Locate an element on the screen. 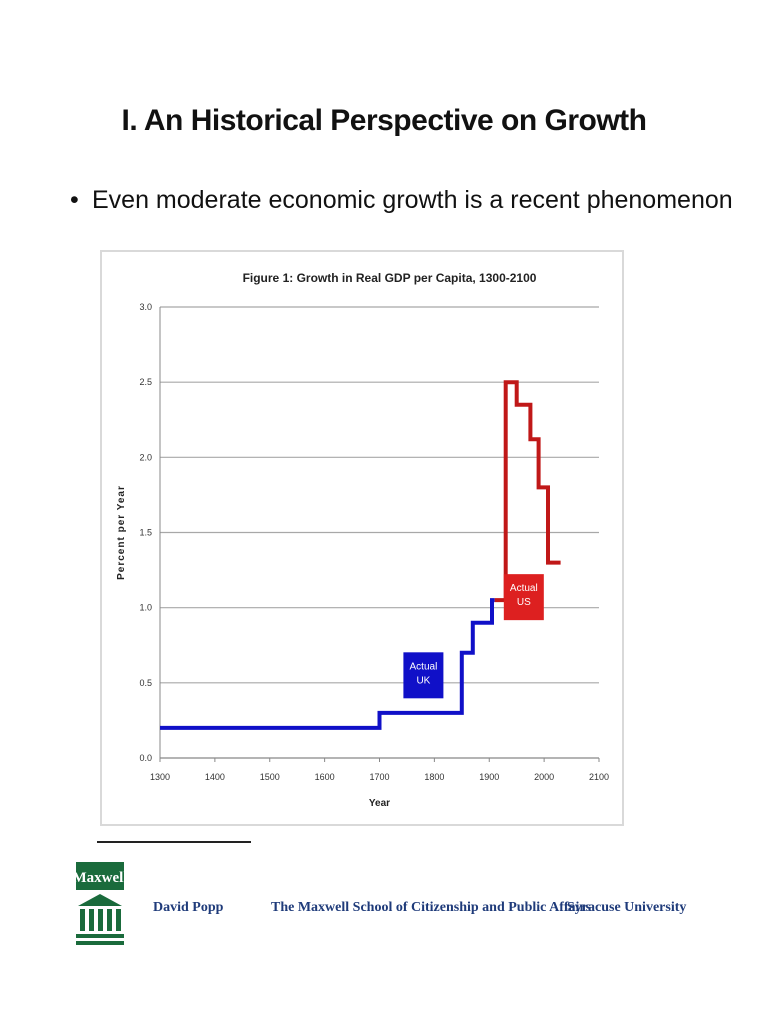 The height and width of the screenshot is (1024, 768). x-tick-label: 2100 is located at coordinates (599, 777).